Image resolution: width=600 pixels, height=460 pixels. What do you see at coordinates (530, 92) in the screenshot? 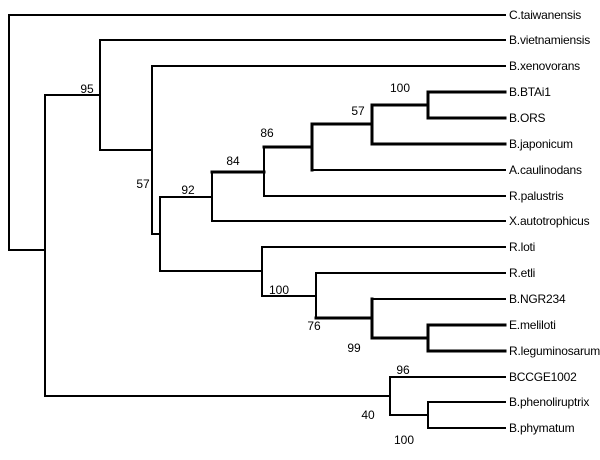
I see `taxon-label-b-btai1: B.BTAi1` at bounding box center [530, 92].